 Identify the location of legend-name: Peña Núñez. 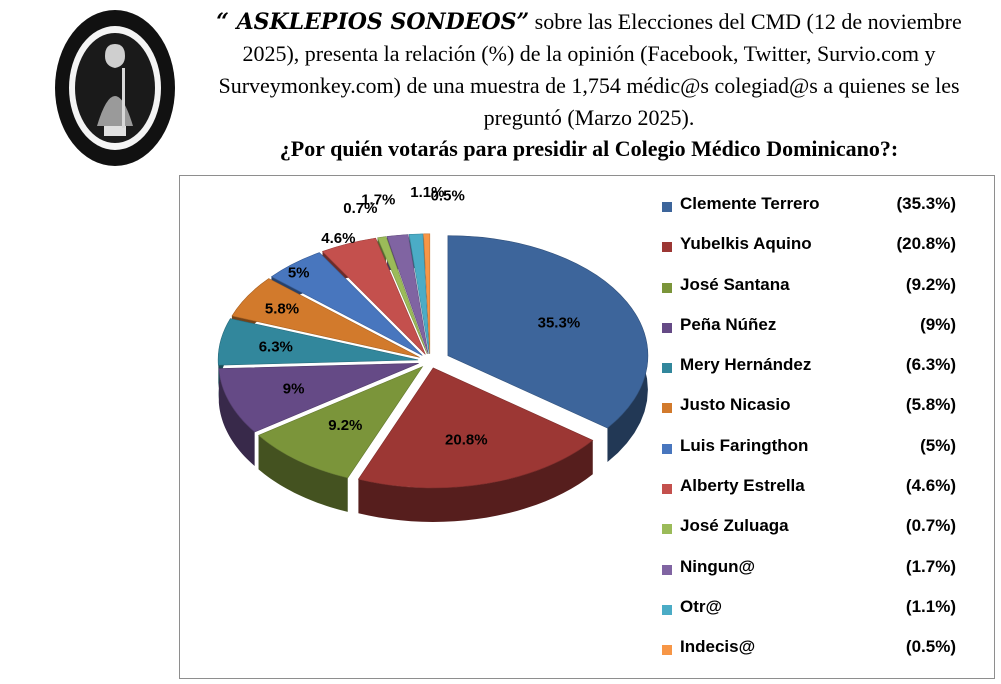
(728, 324).